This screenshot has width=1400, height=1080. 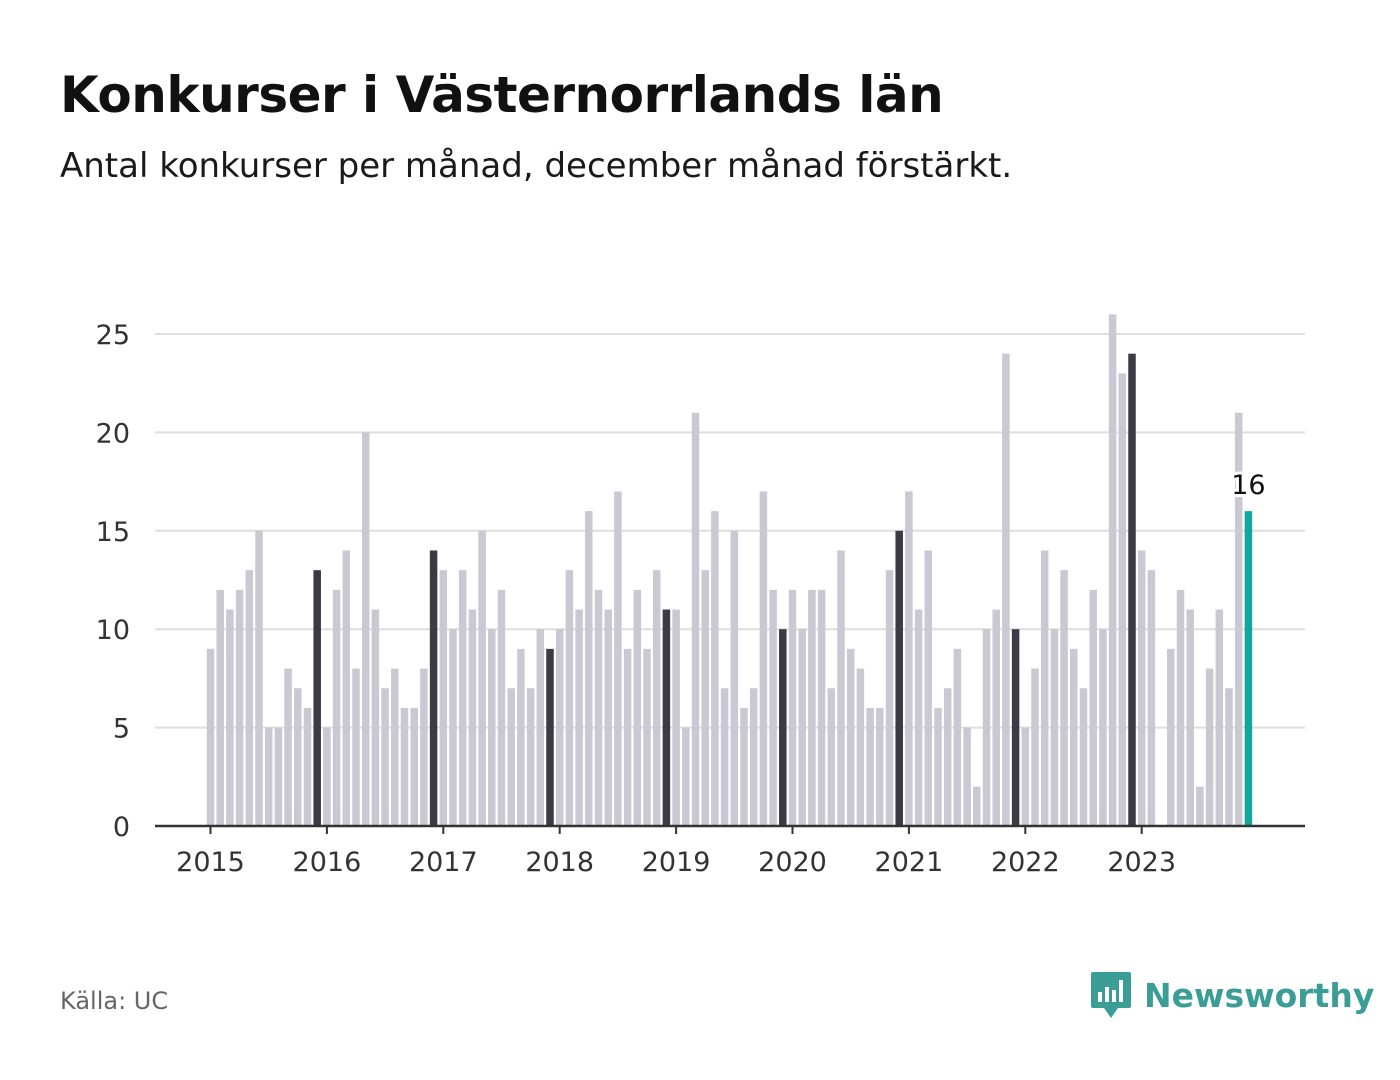 What do you see at coordinates (1111, 995) in the screenshot?
I see `newsworthy-logo-icon` at bounding box center [1111, 995].